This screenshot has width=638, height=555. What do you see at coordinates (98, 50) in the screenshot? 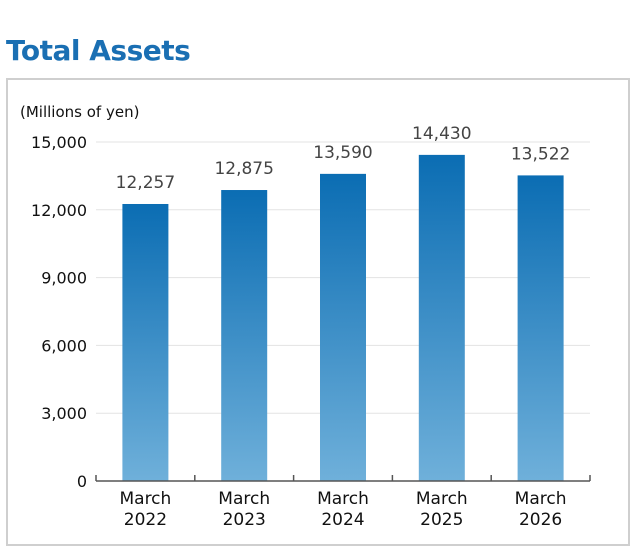
I see `chart-title: Total Assets` at bounding box center [98, 50].